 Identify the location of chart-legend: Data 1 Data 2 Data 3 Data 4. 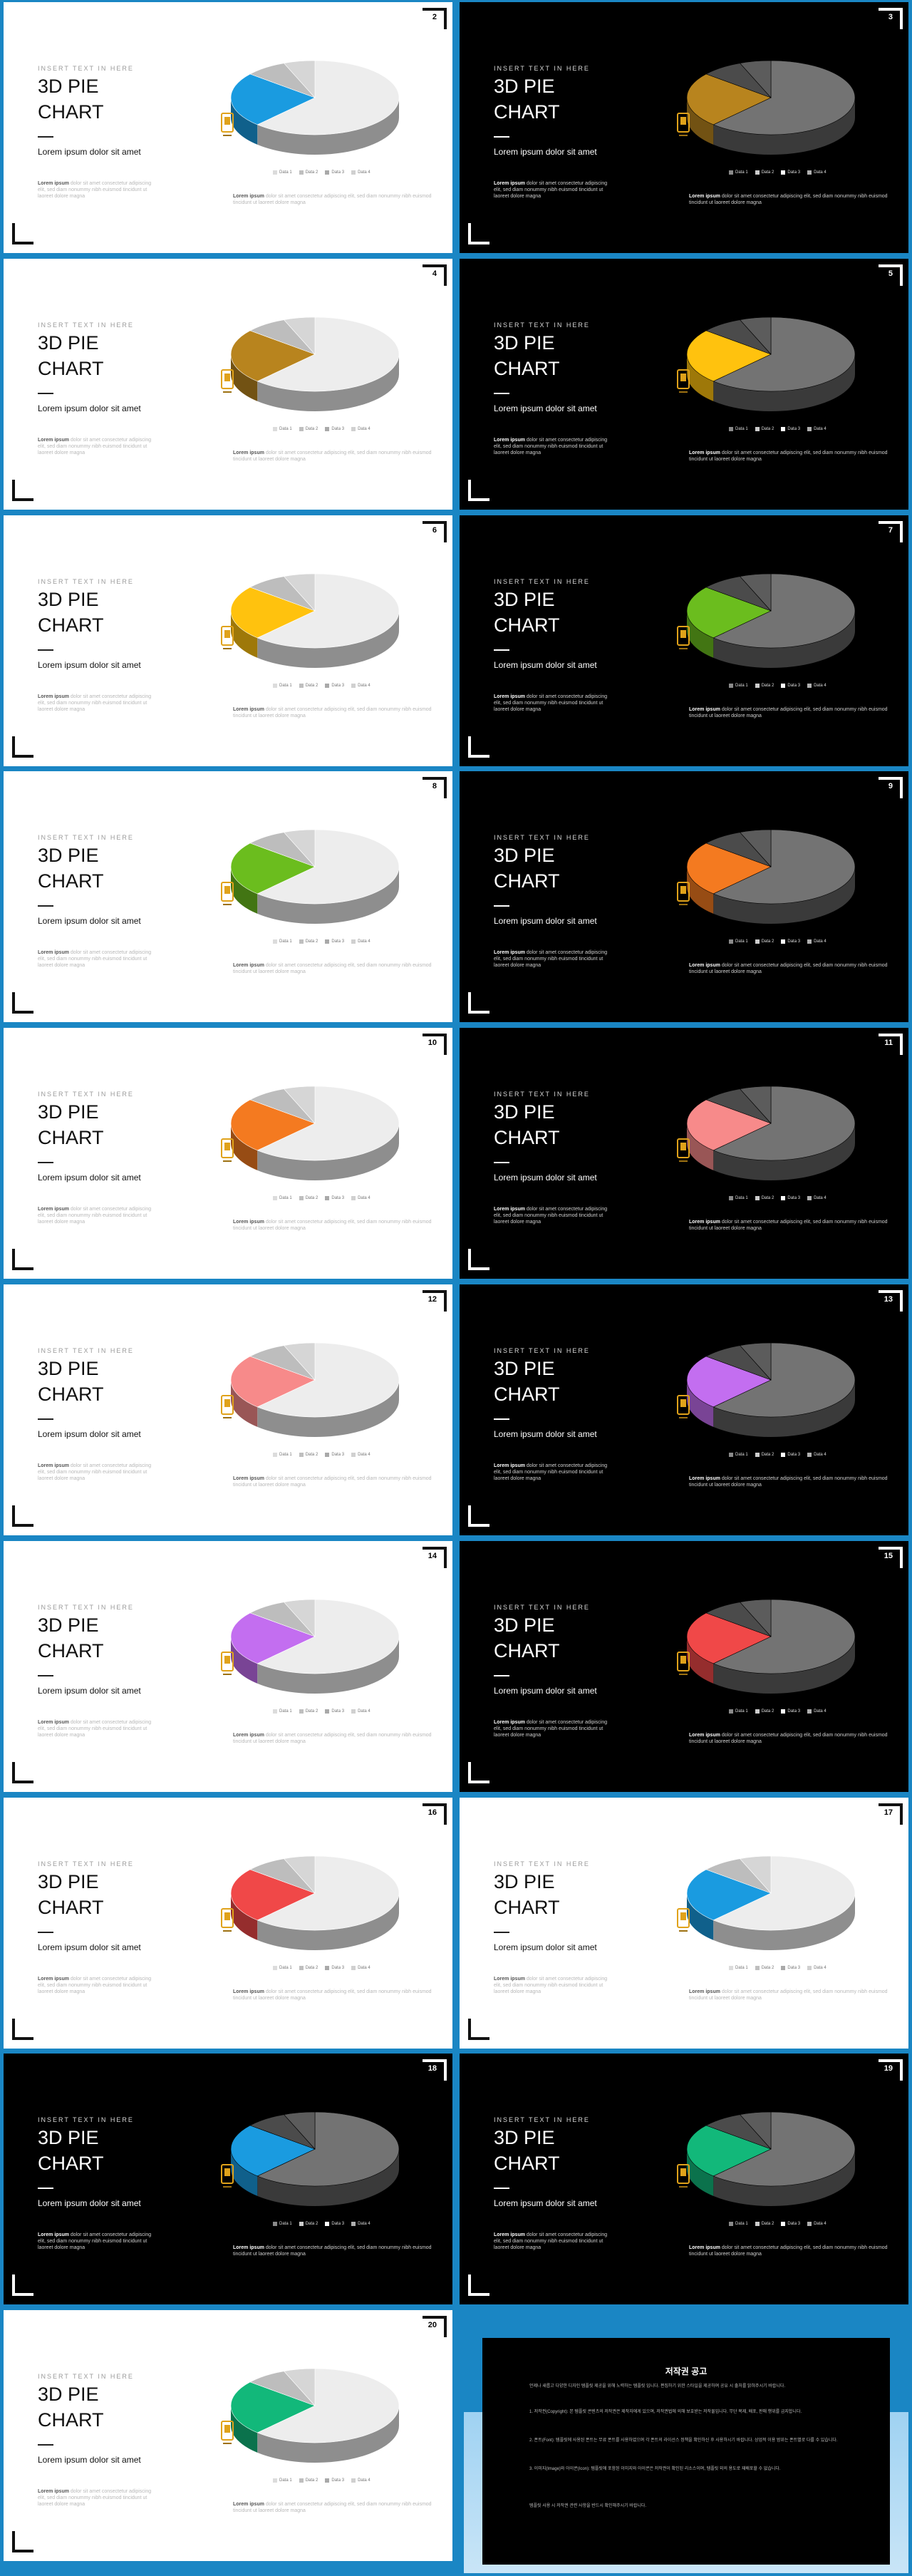
(321, 1967).